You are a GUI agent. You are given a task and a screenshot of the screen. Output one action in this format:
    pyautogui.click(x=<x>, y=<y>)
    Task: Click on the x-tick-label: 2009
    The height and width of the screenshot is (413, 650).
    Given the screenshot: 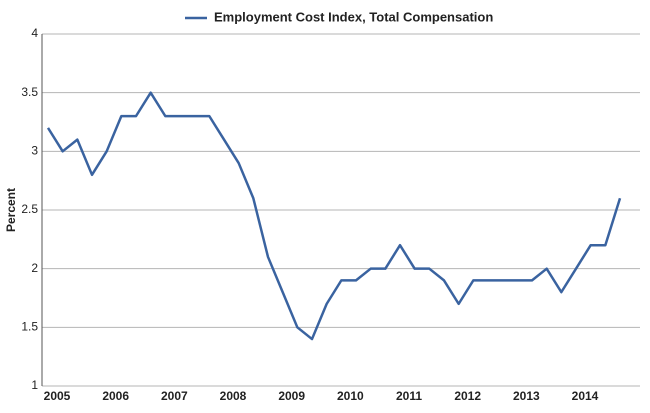 What is the action you would take?
    pyautogui.click(x=291, y=396)
    